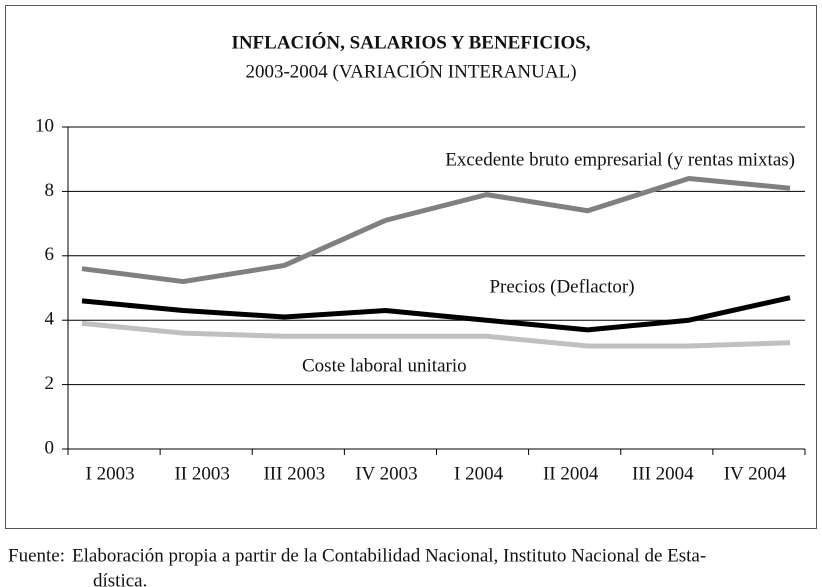  Describe the element at coordinates (561, 286) in the screenshot. I see `series-label: Precios (Deflactor)` at that location.